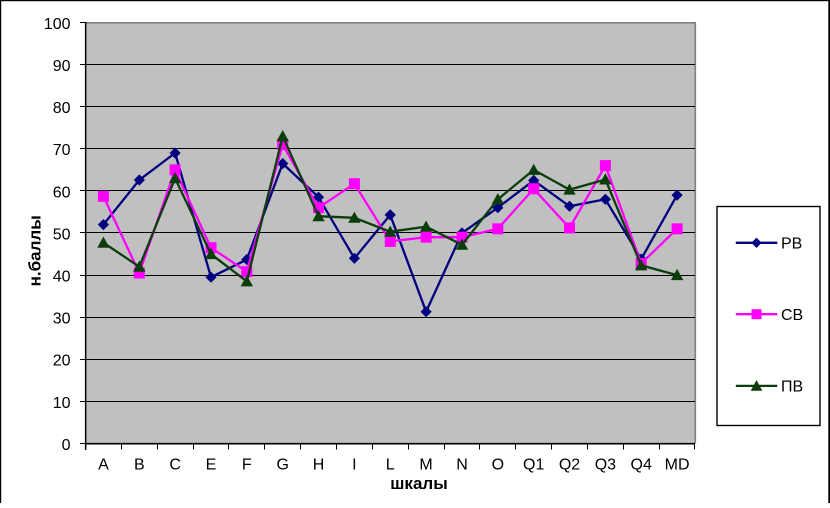 The image size is (830, 508). I want to click on svg-text: 40, so click(62, 277).